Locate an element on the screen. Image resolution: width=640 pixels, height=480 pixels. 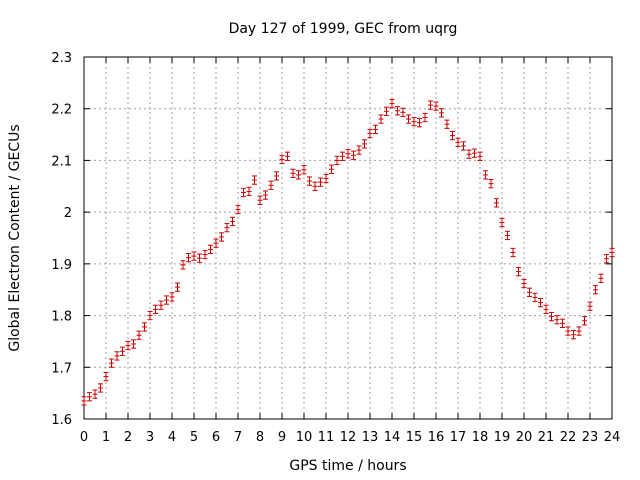
x-tick-label: 4 is located at coordinates (172, 437).